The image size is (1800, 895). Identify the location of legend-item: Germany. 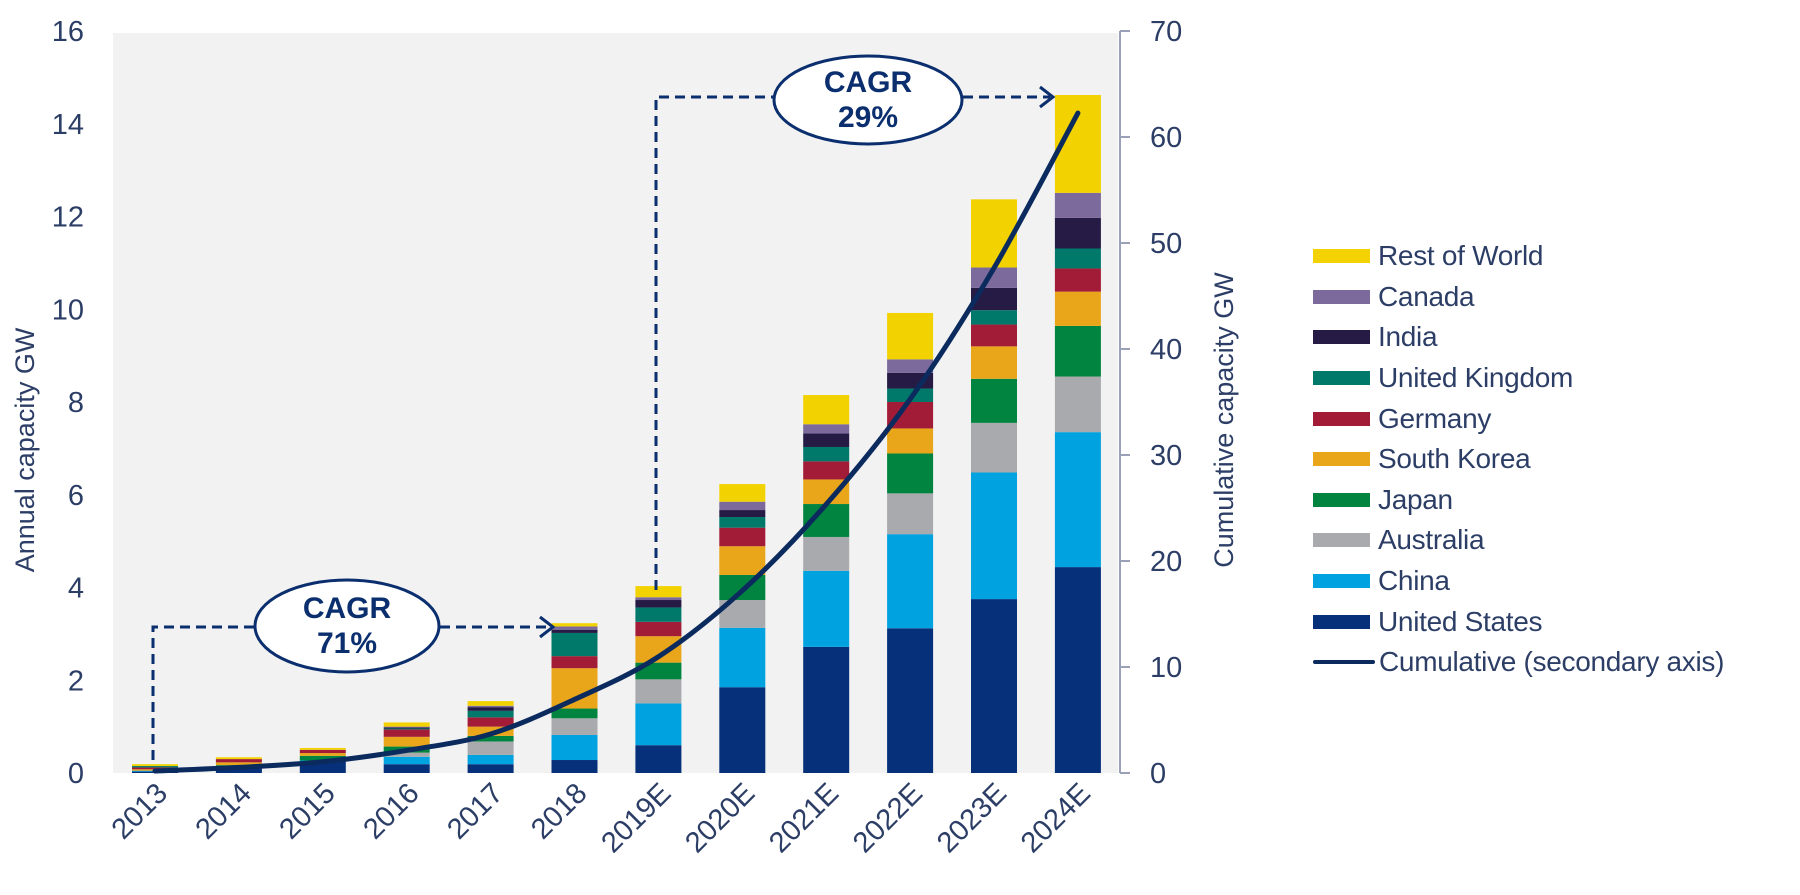
(1518, 418).